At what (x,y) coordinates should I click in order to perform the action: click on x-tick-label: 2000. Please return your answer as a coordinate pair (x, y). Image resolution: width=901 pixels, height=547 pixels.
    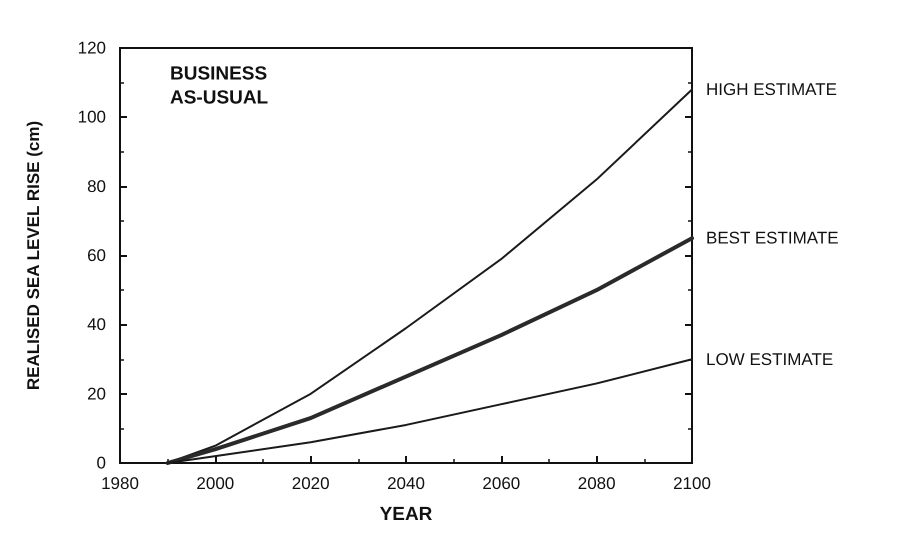
    Looking at the image, I should click on (215, 483).